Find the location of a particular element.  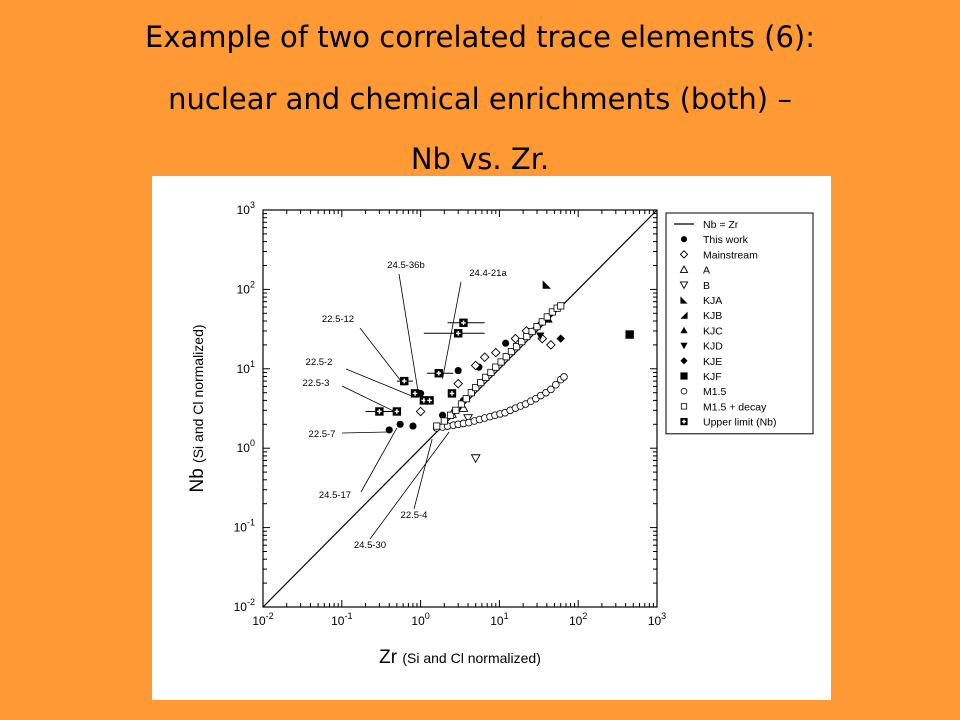

legend-marker-m1-5-decay is located at coordinates (684, 406).